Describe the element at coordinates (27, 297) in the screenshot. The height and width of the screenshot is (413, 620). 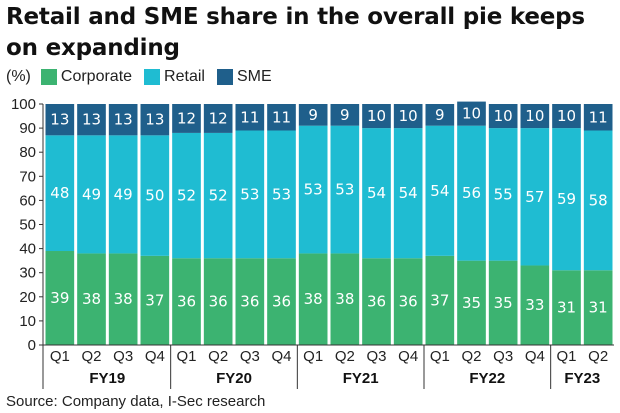
I see `y-tick-label: 20` at that location.